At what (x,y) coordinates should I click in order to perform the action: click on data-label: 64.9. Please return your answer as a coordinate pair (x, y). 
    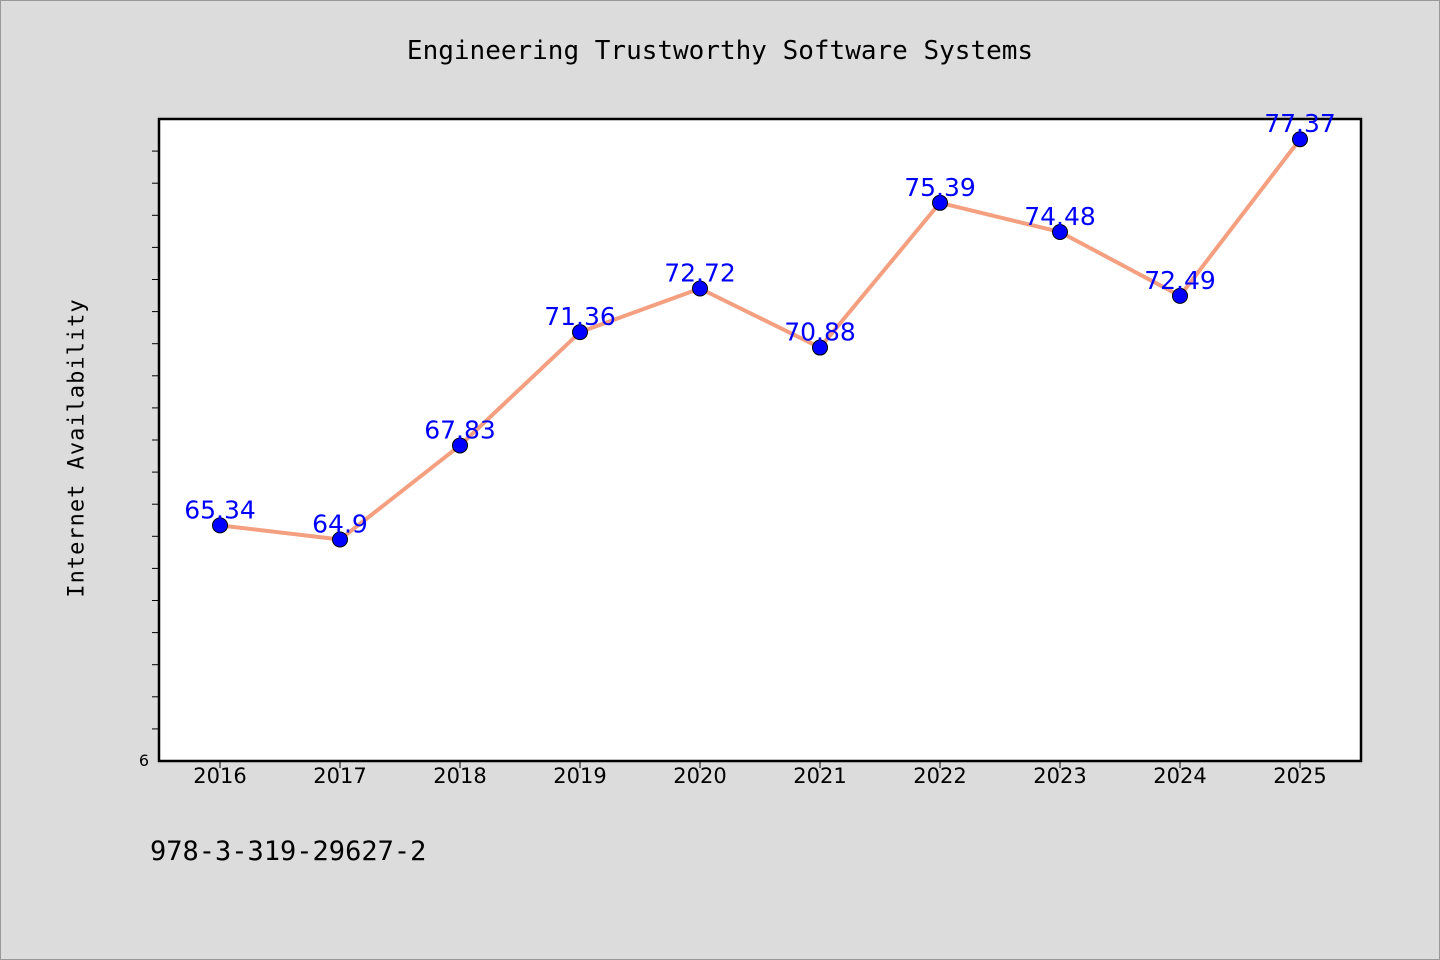
    Looking at the image, I should click on (340, 524).